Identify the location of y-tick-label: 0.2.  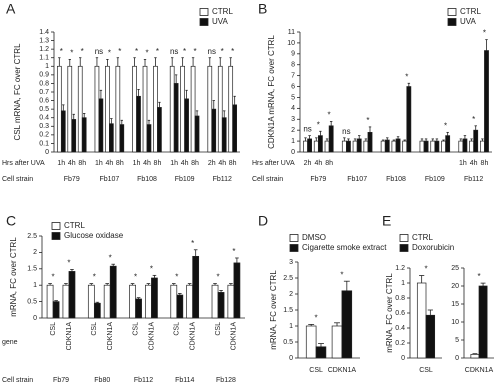
(400, 343).